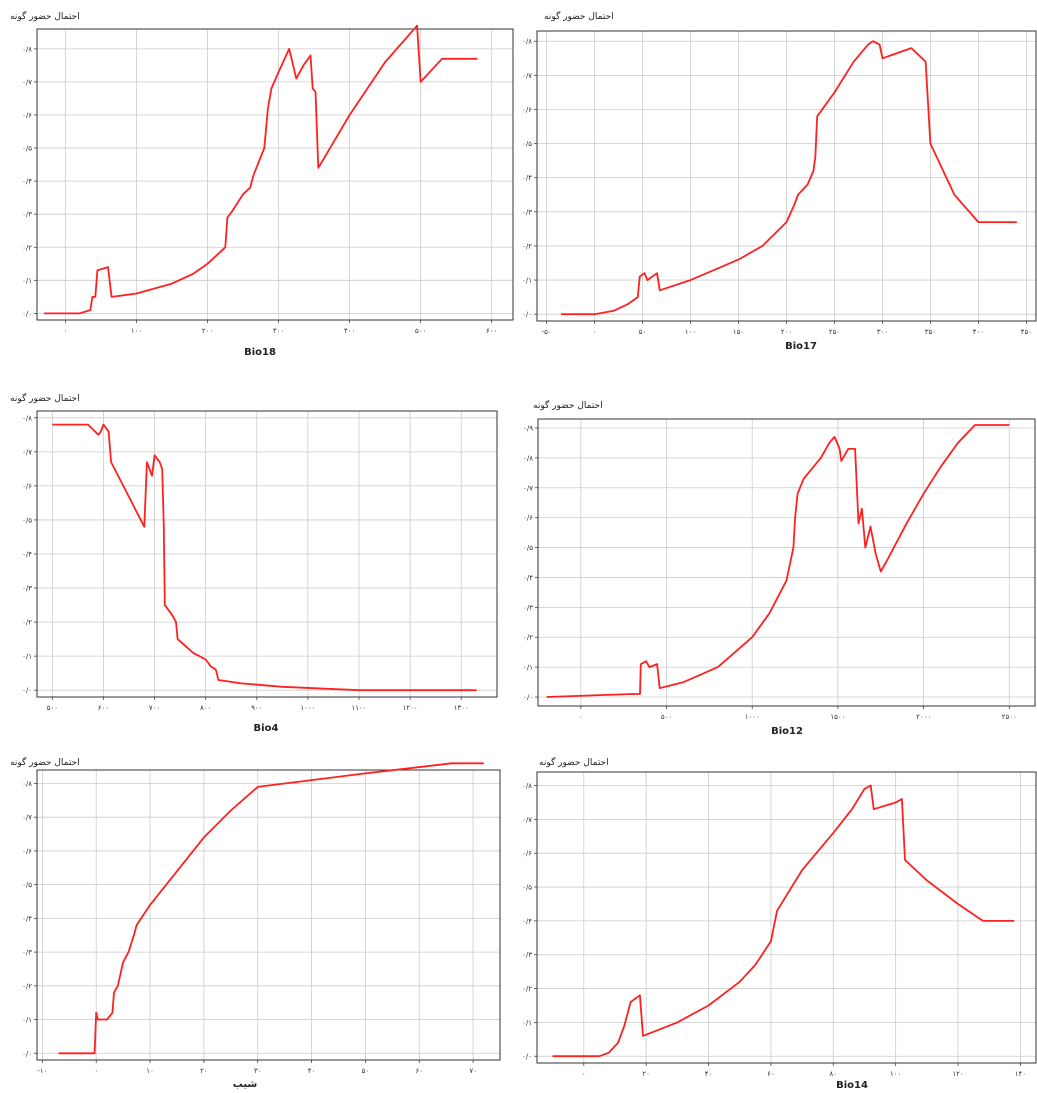 This screenshot has width=1037, height=1093. Describe the element at coordinates (786, 332) in the screenshot. I see `x-tick-label: ۲۰۰` at that location.